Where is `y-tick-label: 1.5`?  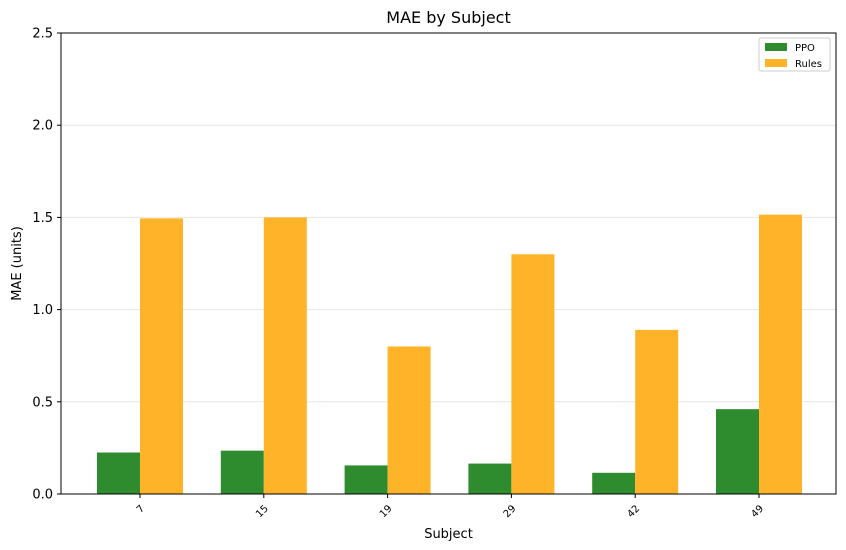
y-tick-label: 1.5 is located at coordinates (42, 218).